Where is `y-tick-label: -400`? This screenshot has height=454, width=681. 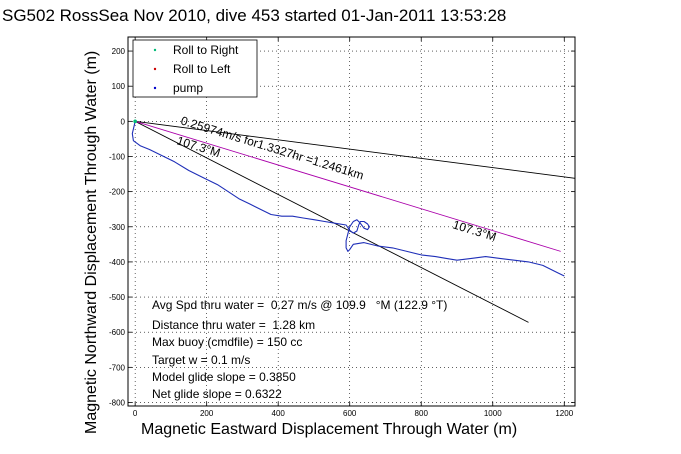
y-tick-label: -400 is located at coordinates (117, 262).